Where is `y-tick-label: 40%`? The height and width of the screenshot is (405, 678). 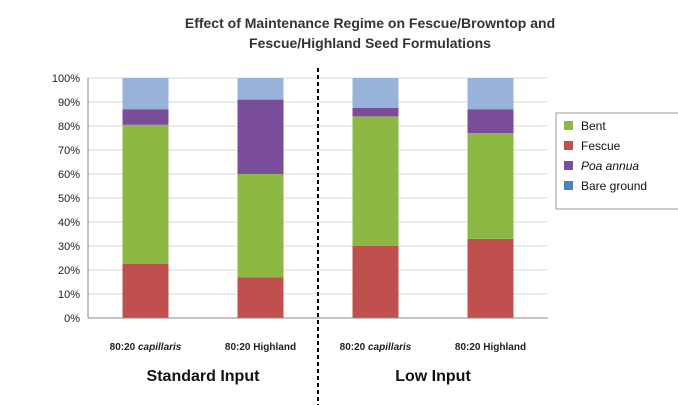
y-tick-label: 40% is located at coordinates (69, 223).